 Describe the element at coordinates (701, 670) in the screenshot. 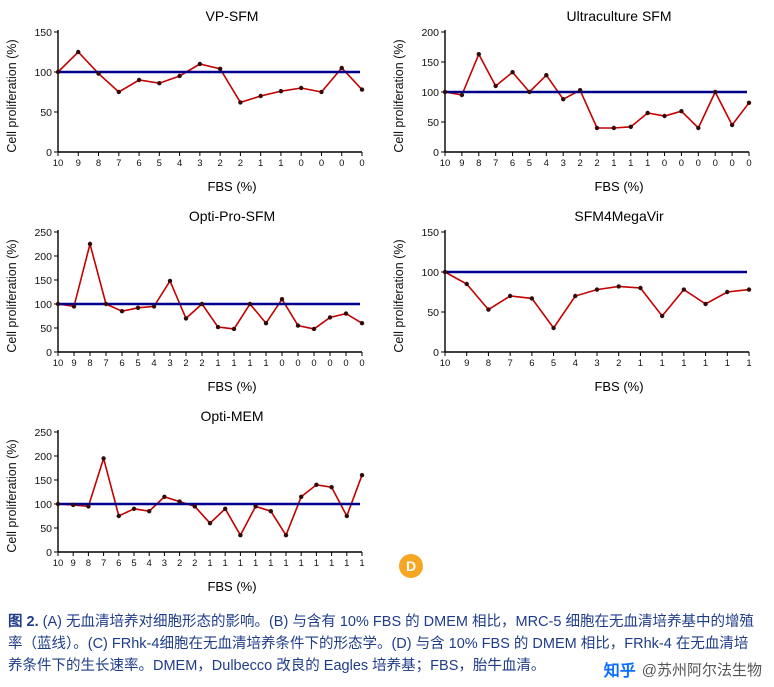

I see `watermark-handle: @苏州阿尔法生物` at that location.